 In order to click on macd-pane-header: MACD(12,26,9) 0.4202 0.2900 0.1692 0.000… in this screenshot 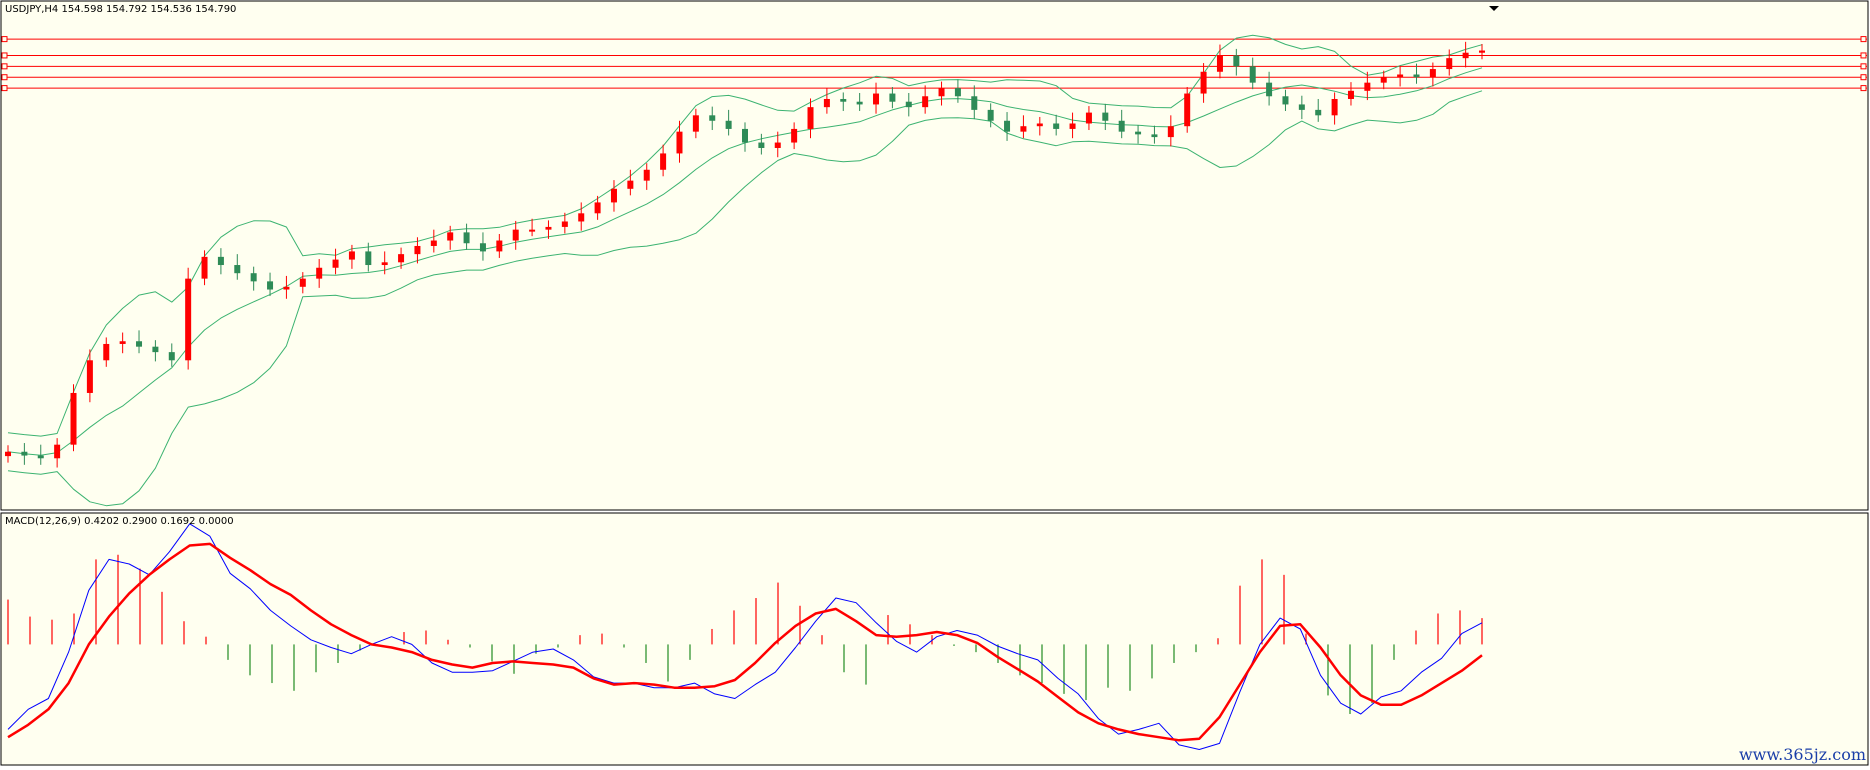, I will do `click(119, 521)`.